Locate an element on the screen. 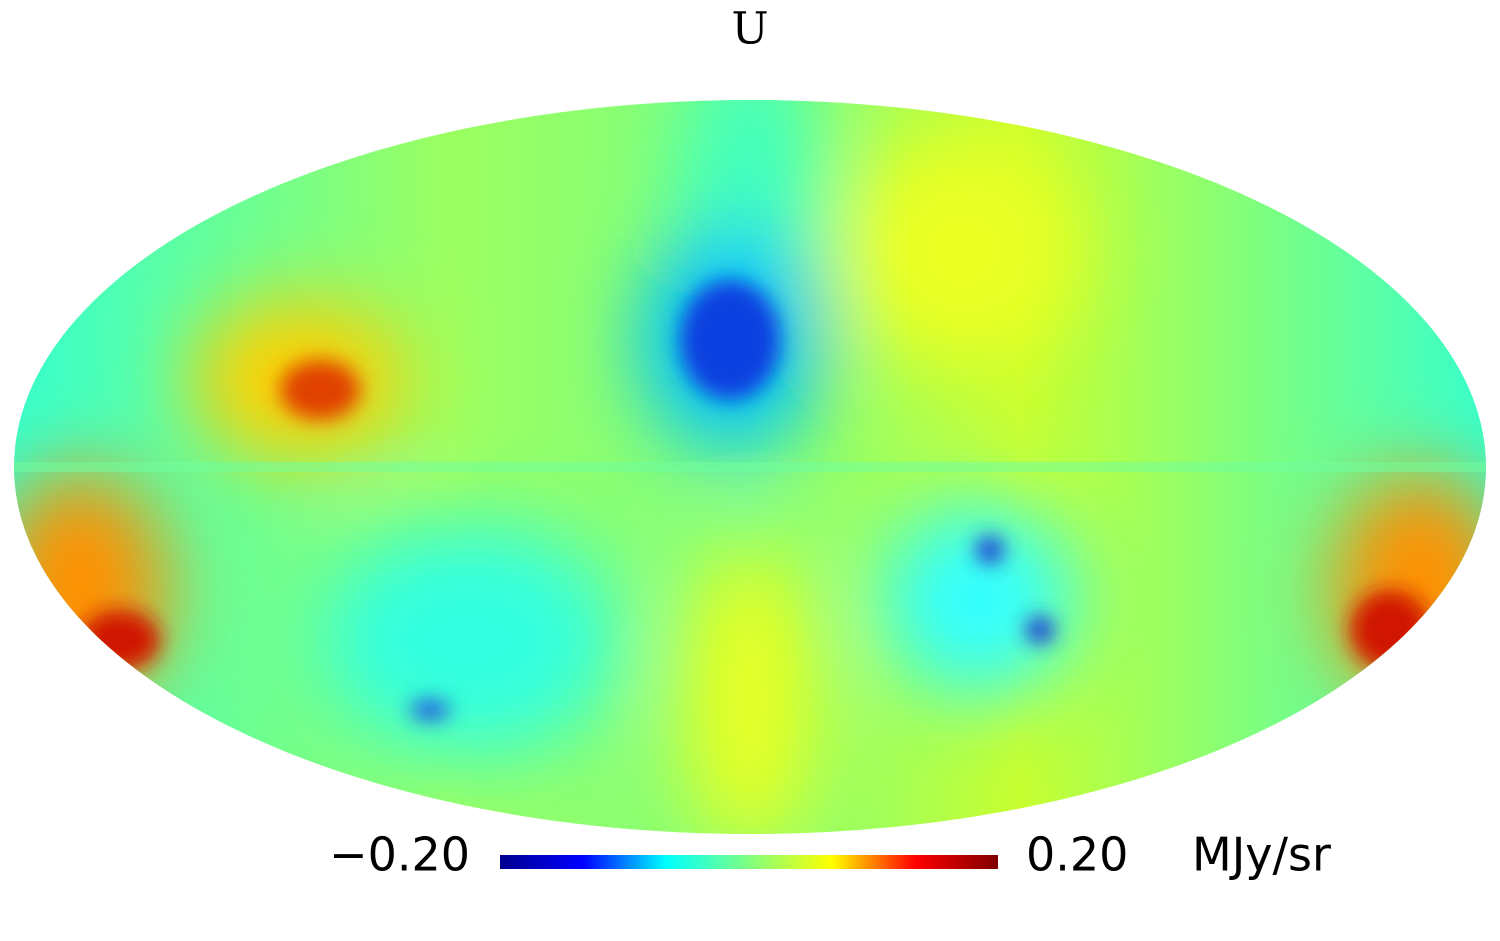 The height and width of the screenshot is (941, 1500). colorbar-unit: MJy/sr is located at coordinates (1261, 855).